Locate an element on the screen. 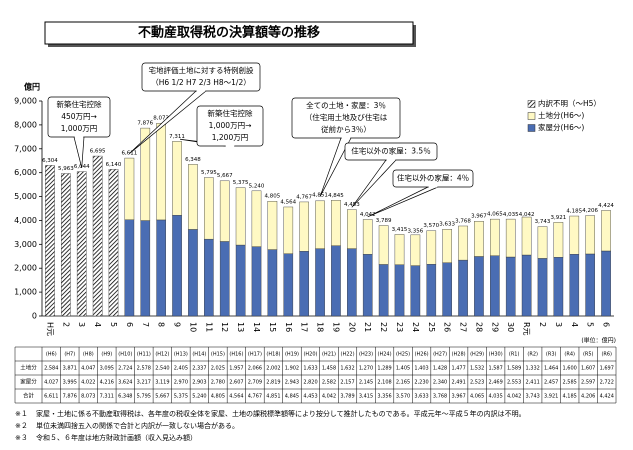 Image resolution: width=633 pixels, height=450 pixels. annotation: 従前から3％） is located at coordinates (346, 129).